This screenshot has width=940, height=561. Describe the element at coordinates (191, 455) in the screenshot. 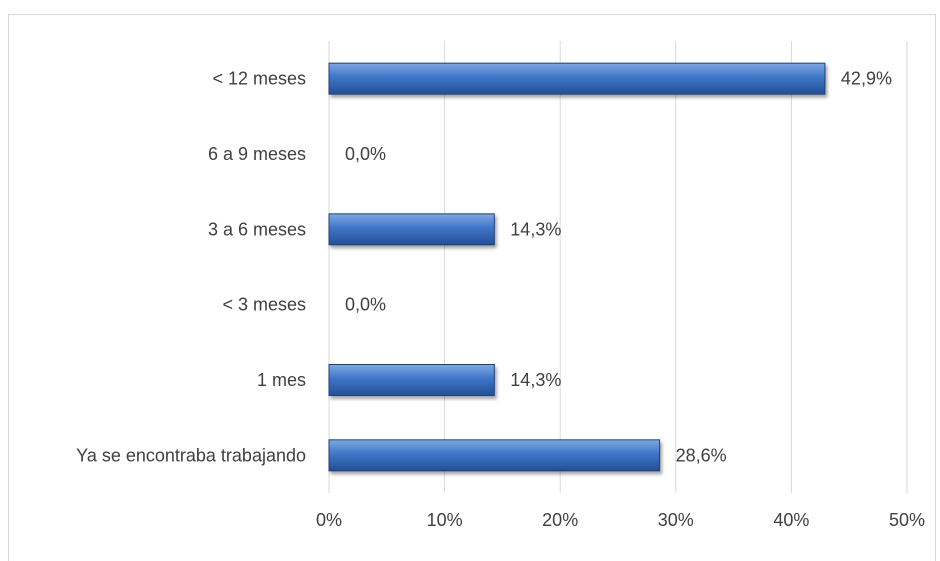

I see `category-label: Ya se encontraba trabajando` at that location.